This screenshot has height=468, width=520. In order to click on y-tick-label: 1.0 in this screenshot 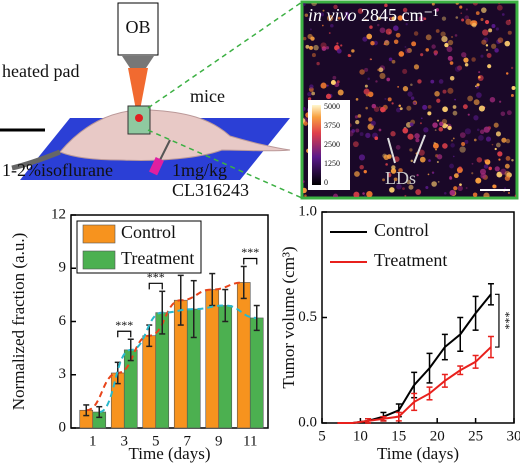, I will do `click(307, 211)`.